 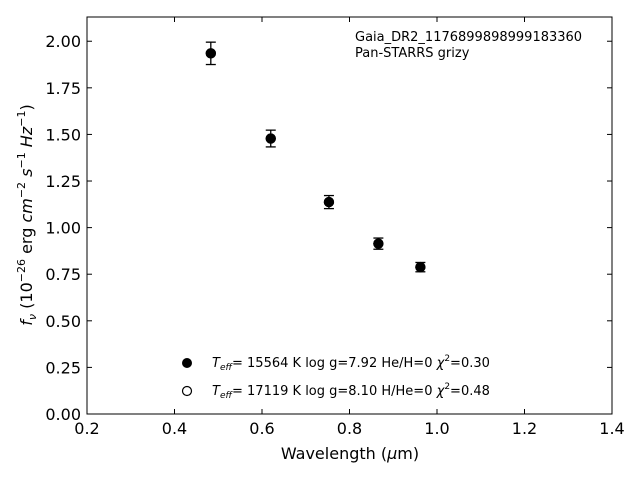 I want to click on x-tick-label: 0.8, so click(x=349, y=428).